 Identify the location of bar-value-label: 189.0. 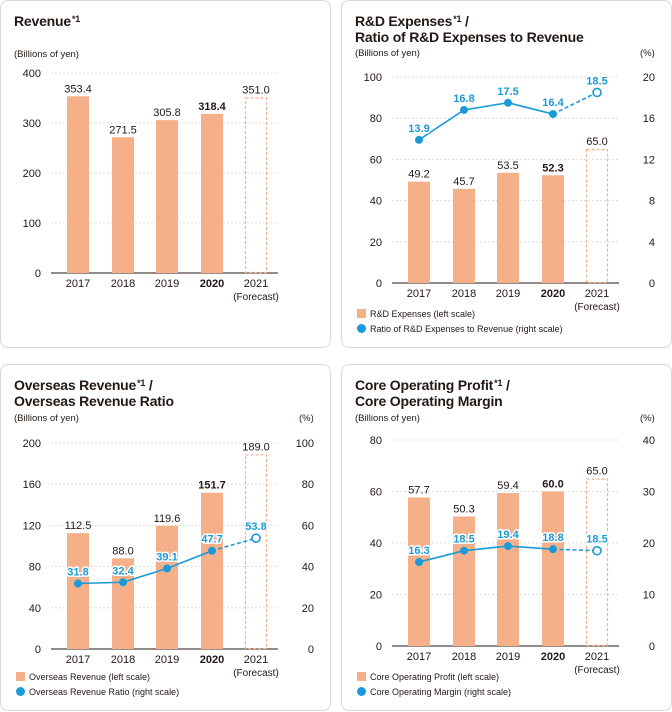
(256, 447).